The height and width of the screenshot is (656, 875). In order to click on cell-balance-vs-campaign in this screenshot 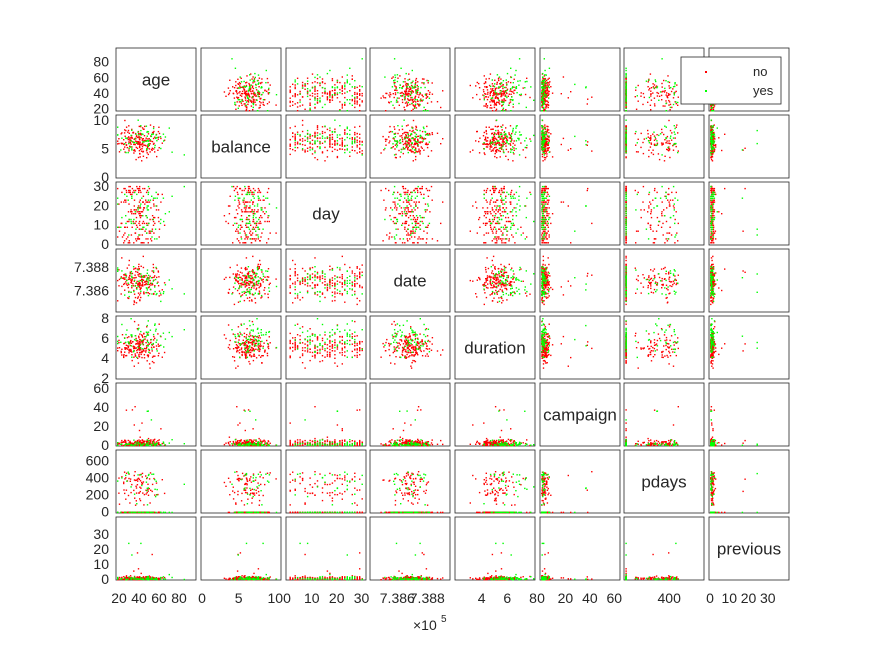, I will do `click(580, 146)`.